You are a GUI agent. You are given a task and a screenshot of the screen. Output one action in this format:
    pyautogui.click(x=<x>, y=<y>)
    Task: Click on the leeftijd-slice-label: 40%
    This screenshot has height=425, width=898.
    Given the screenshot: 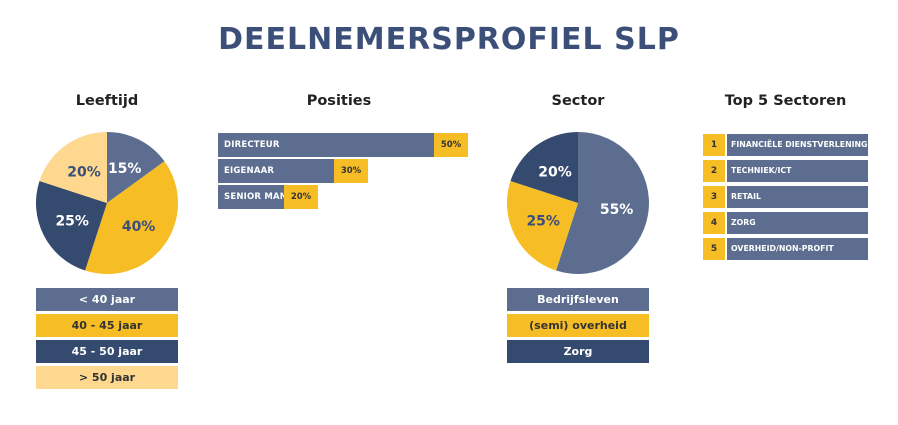 What is the action you would take?
    pyautogui.click(x=139, y=227)
    